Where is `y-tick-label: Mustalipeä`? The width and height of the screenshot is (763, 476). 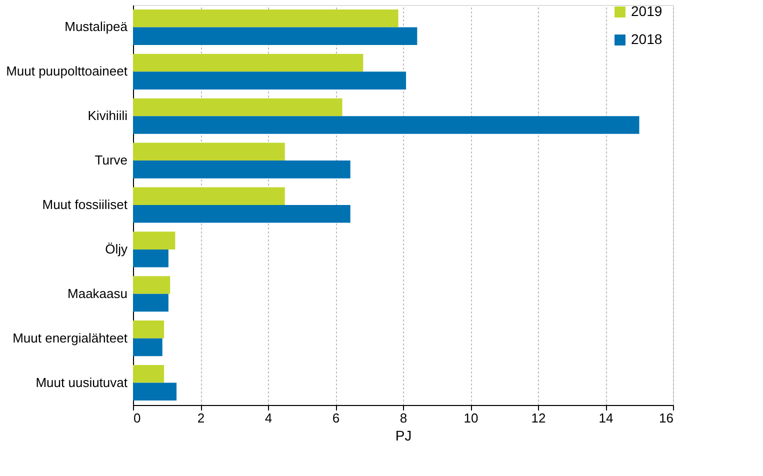 y-tick-label: Mustalipeä is located at coordinates (96, 26).